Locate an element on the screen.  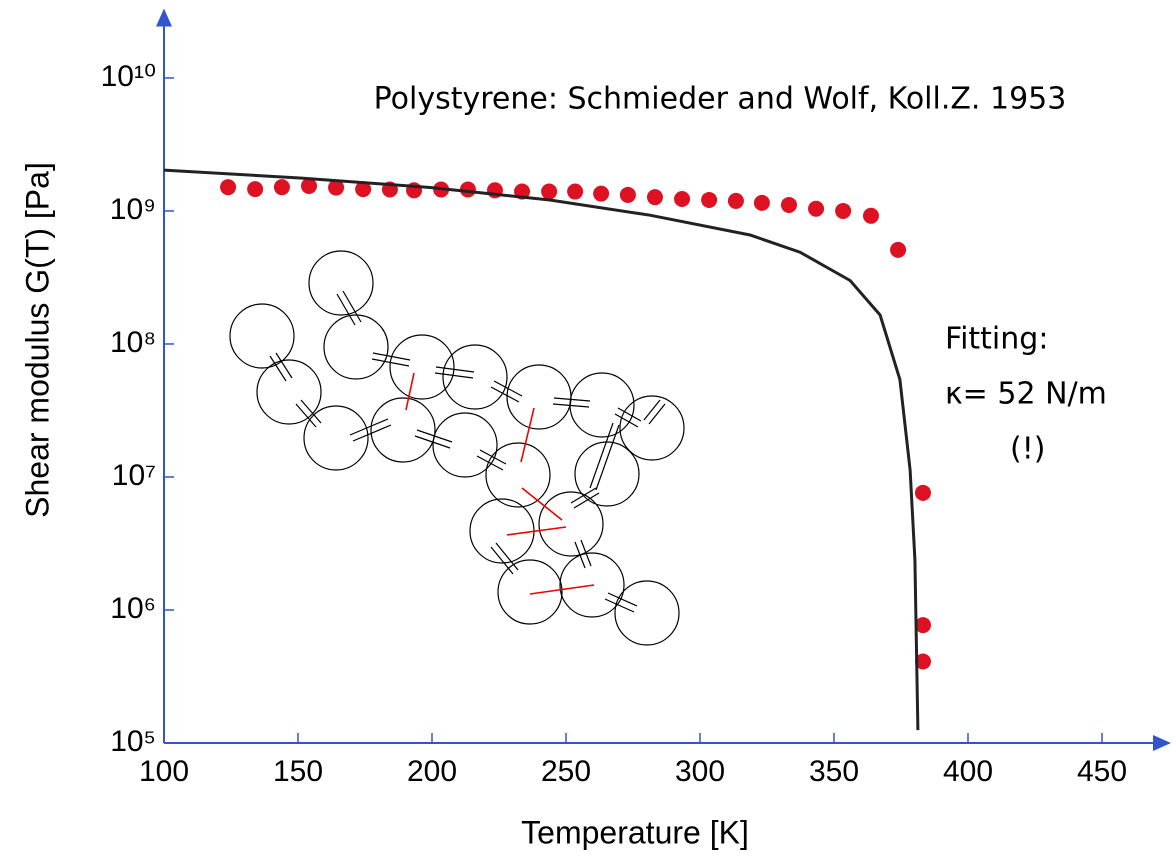
annotation: κ= 52 N/m is located at coordinates (1026, 394).